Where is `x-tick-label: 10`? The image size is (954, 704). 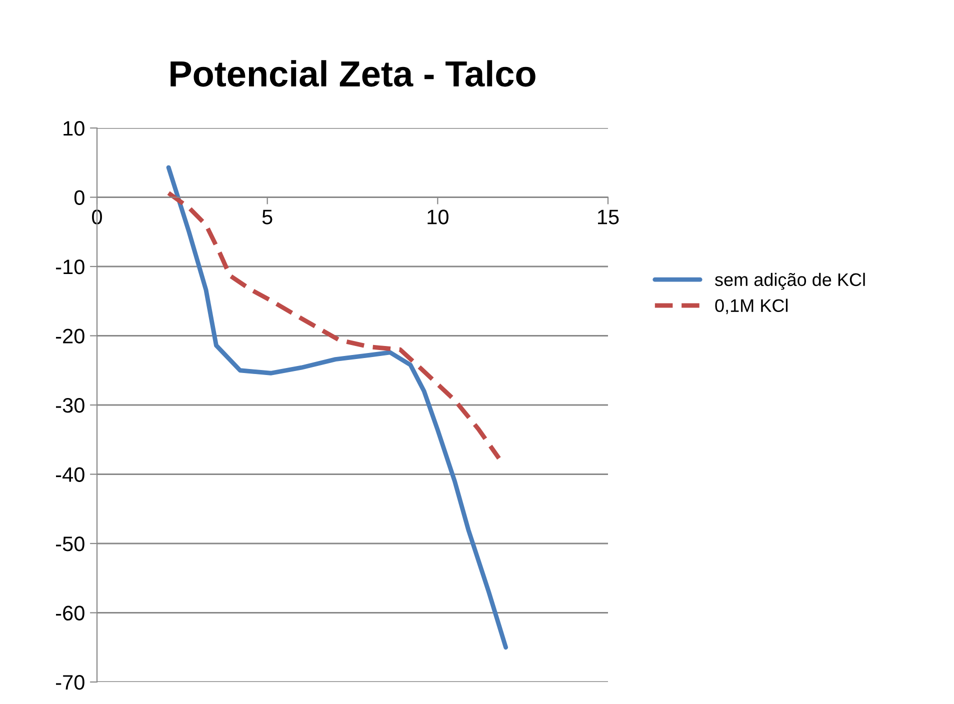 x-tick-label: 10 is located at coordinates (438, 217).